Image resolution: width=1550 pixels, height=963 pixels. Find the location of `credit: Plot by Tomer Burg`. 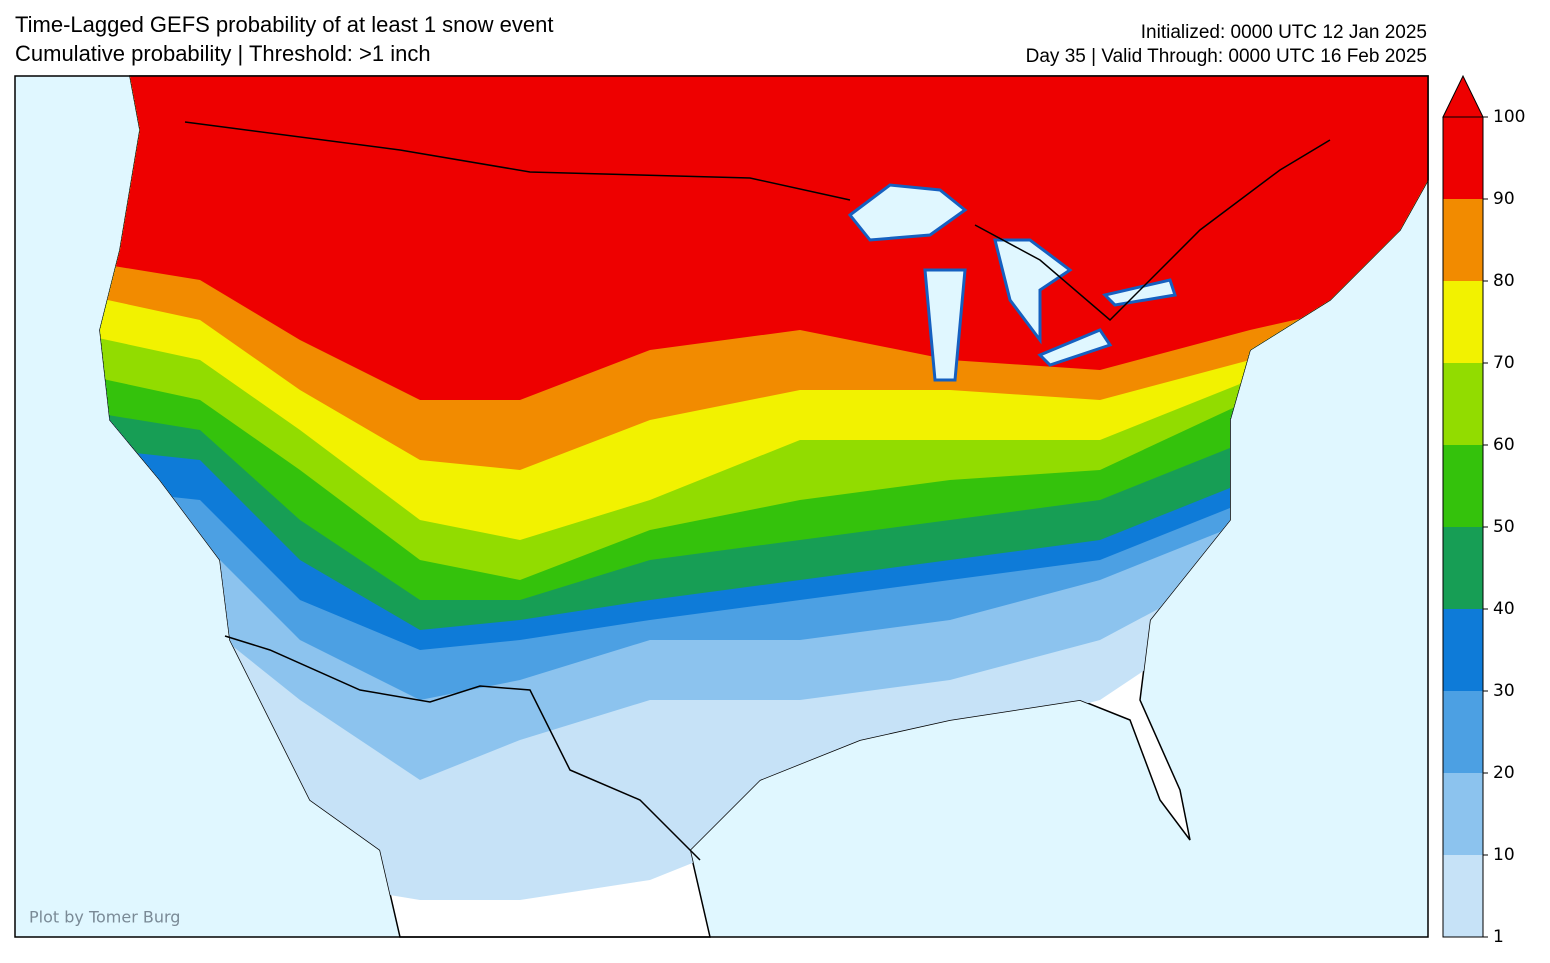

credit: Plot by Tomer Burg is located at coordinates (104, 917).